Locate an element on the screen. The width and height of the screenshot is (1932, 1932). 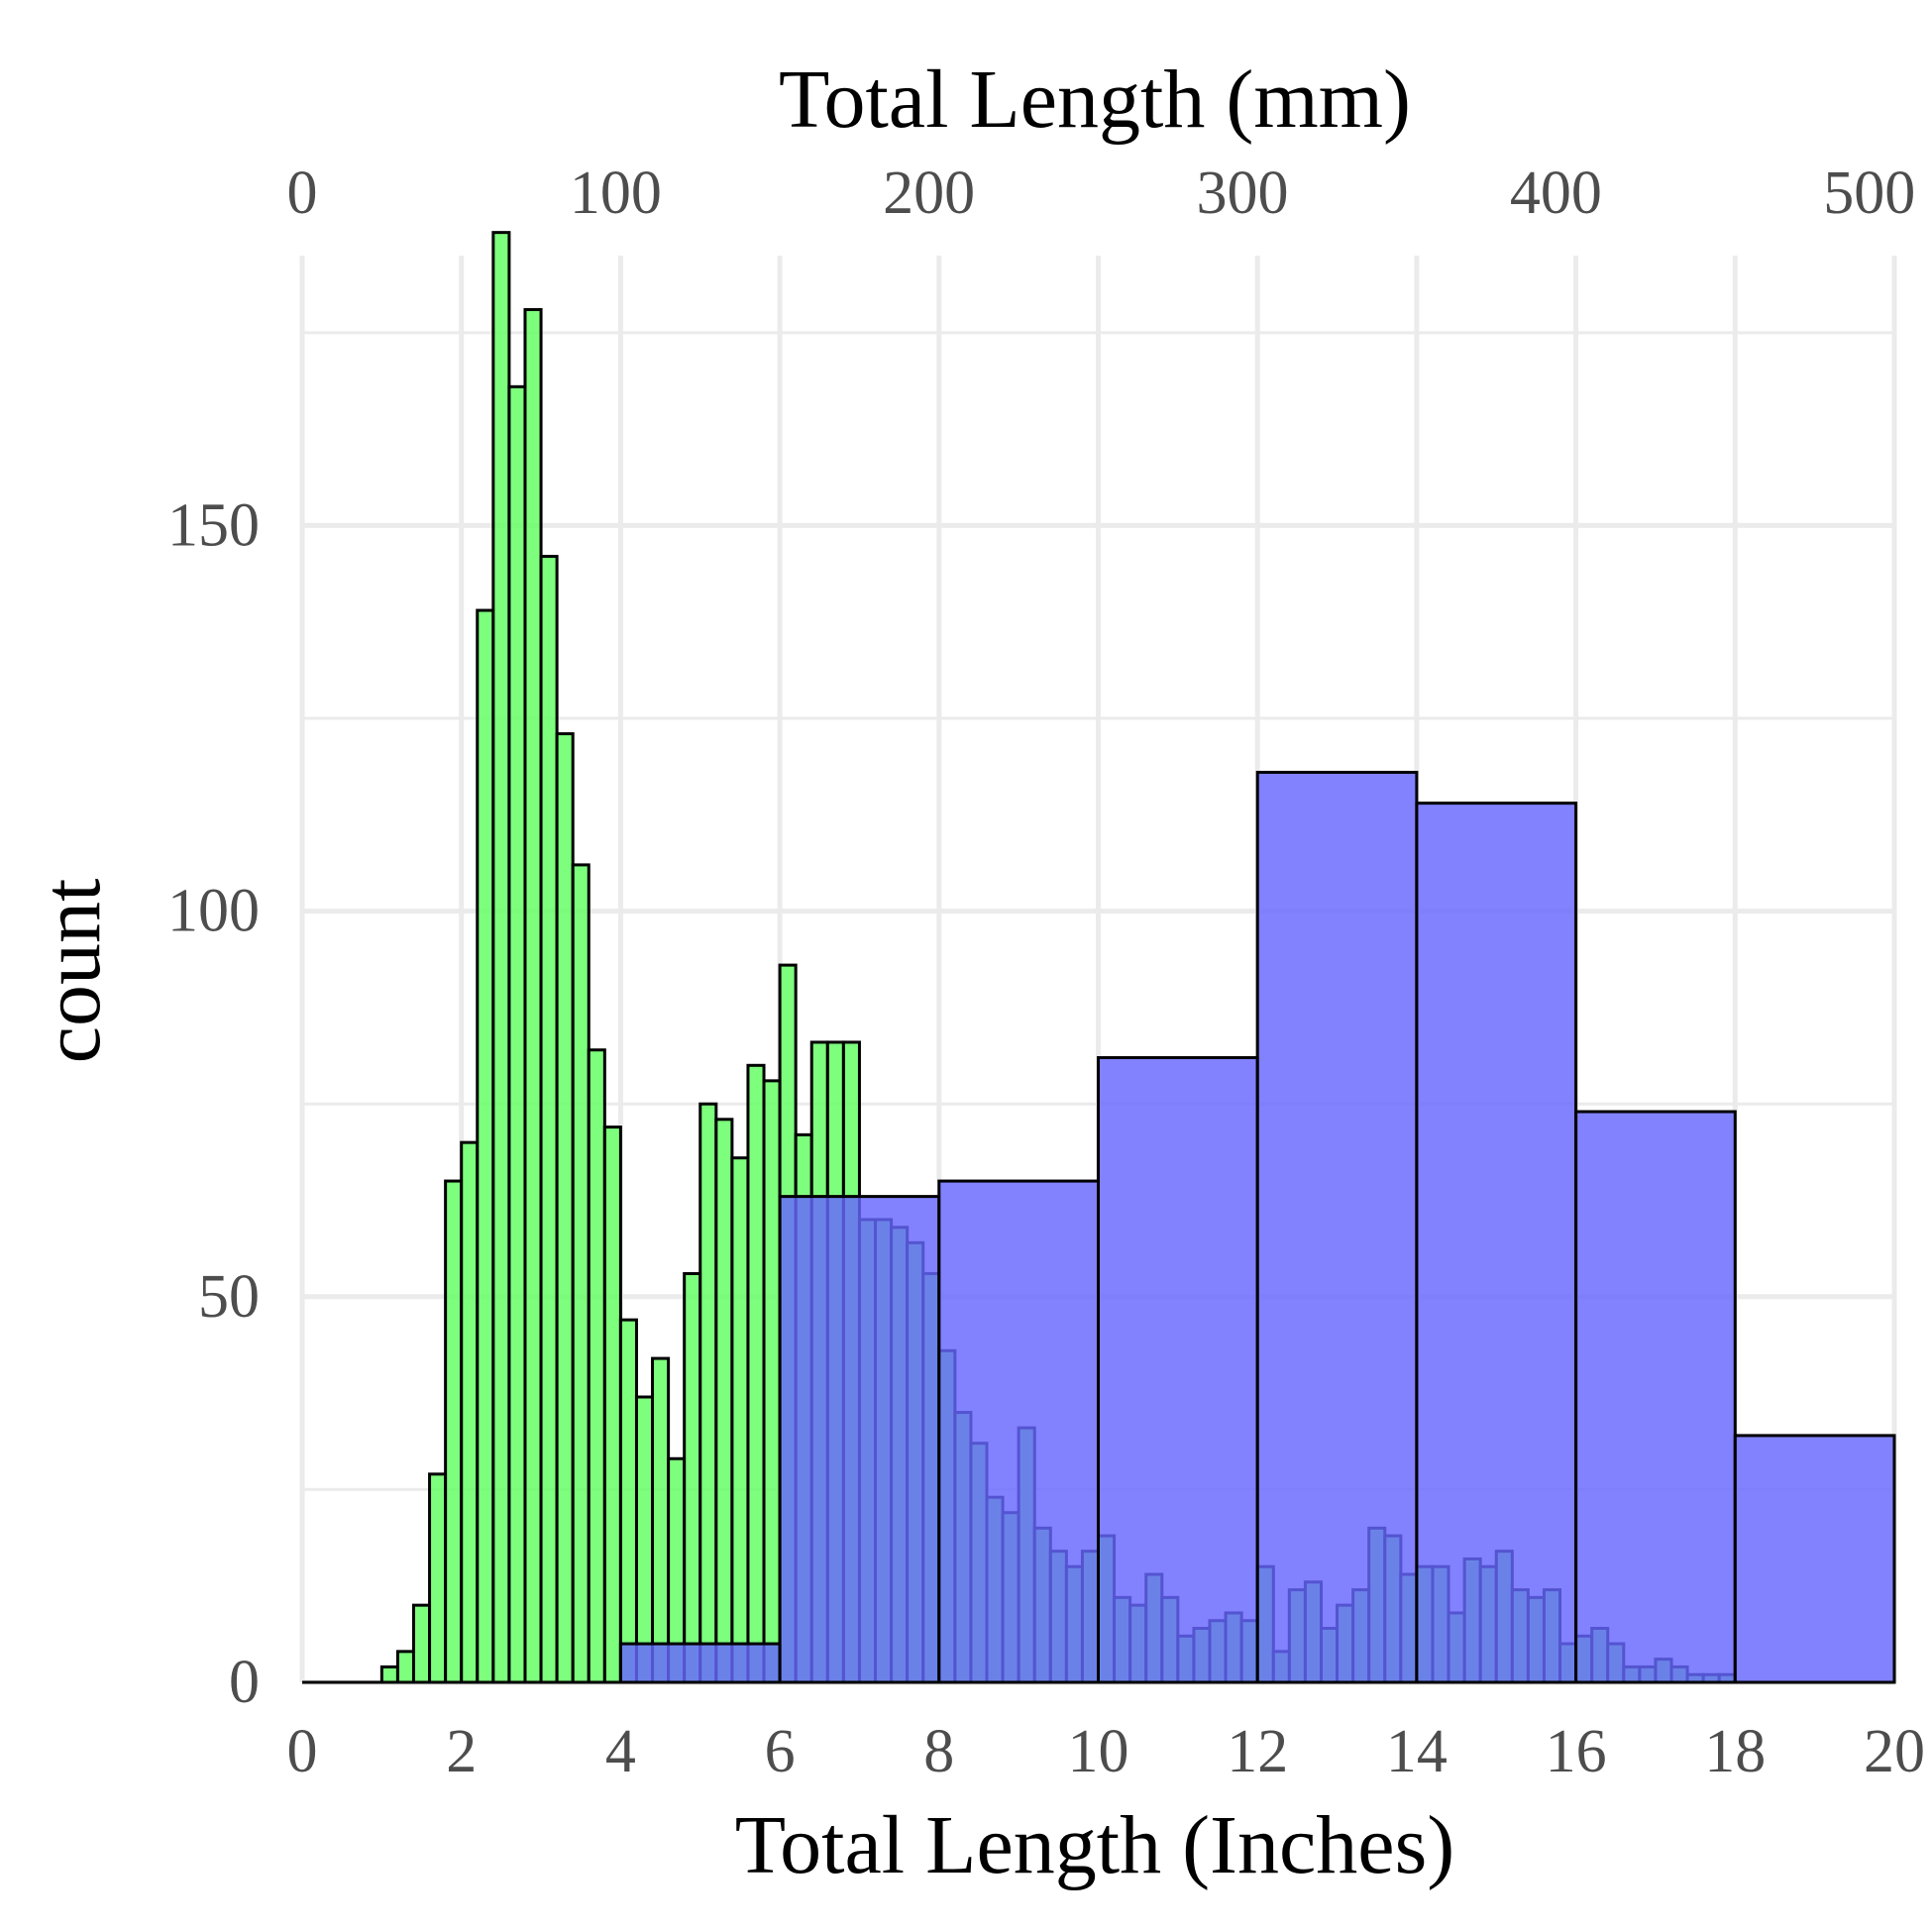
top-tick-label: 300 is located at coordinates (1243, 194).